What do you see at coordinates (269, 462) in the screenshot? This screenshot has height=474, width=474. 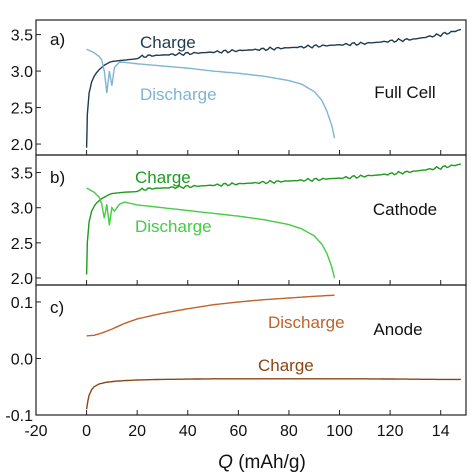 I see `x-axis-label-unit: (mAh/g)` at bounding box center [269, 462].